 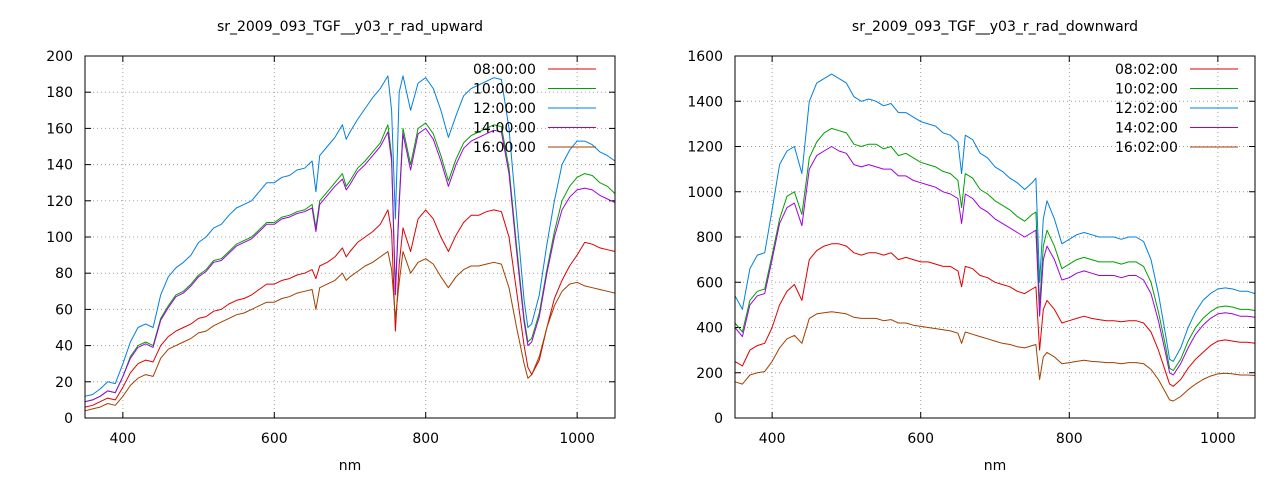 I want to click on legend-label: 16:00:00, so click(x=504, y=148).